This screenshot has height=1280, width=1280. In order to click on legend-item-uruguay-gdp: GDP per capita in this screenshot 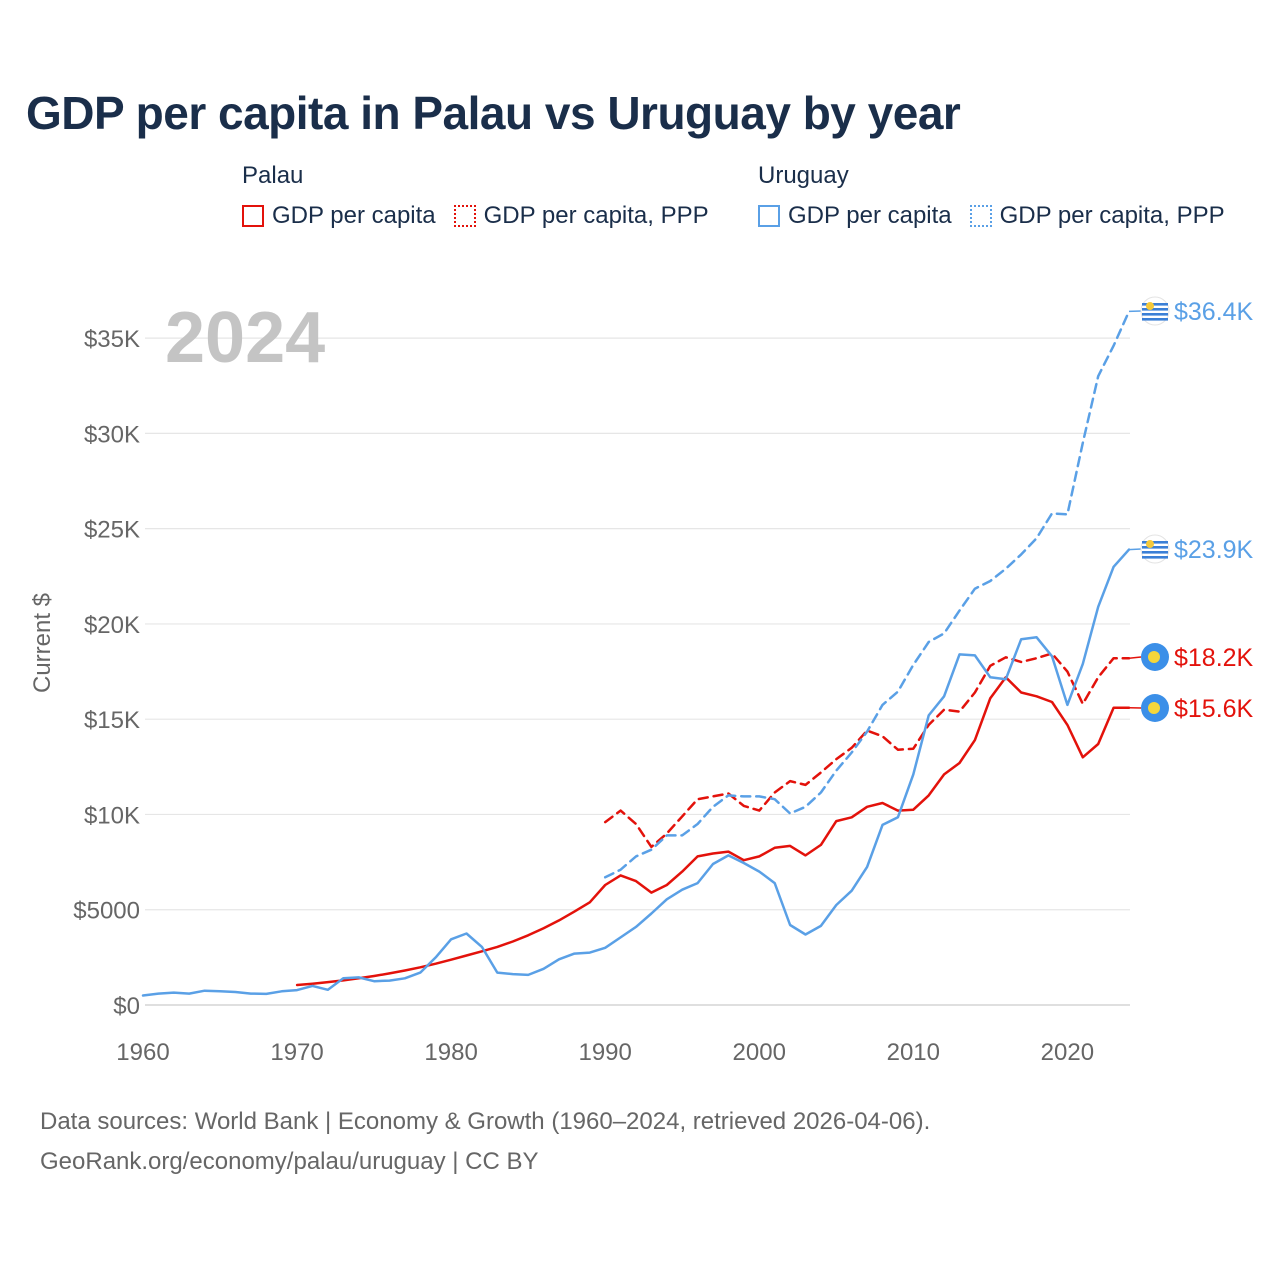, I will do `click(855, 216)`.